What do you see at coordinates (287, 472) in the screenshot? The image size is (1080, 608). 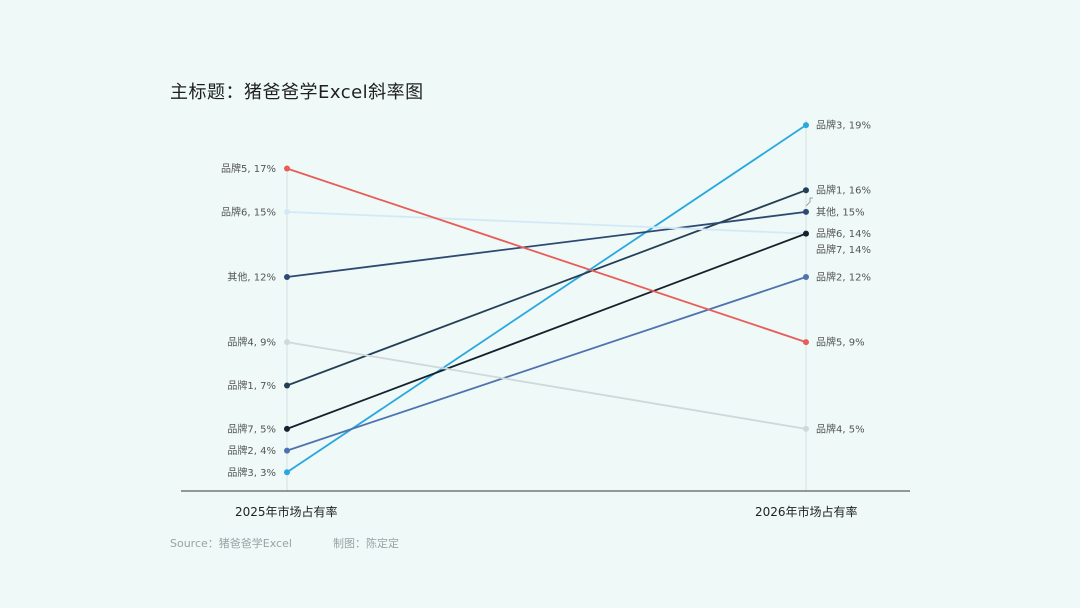 I see `point-品牌3-start` at bounding box center [287, 472].